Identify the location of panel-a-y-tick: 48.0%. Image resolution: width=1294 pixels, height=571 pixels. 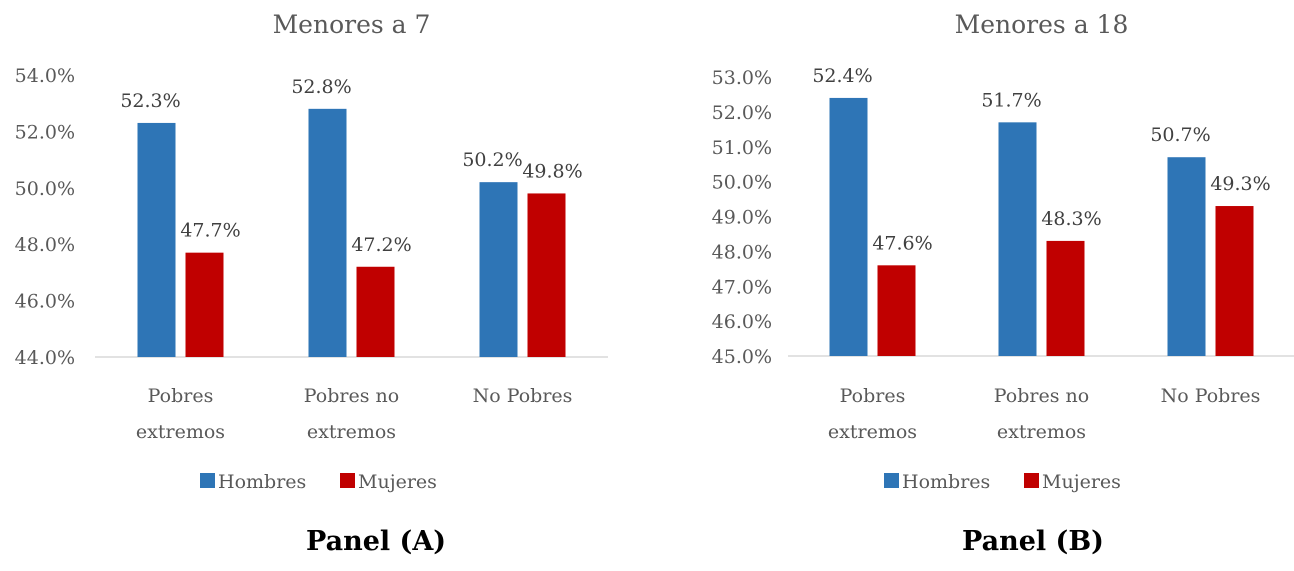
(45, 245).